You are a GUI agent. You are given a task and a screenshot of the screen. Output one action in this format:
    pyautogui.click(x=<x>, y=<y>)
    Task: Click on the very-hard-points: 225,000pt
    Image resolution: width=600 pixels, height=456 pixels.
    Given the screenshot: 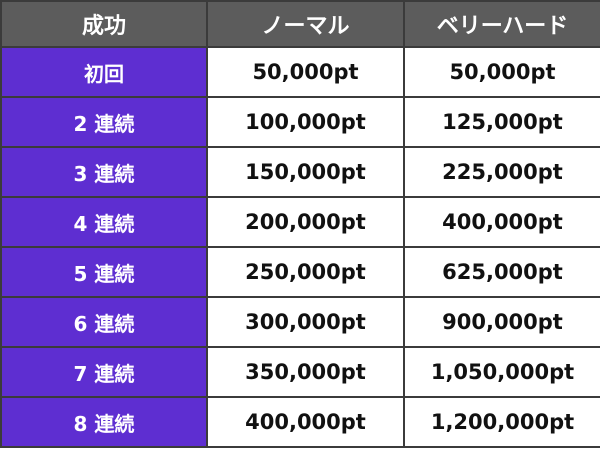 What is the action you would take?
    pyautogui.click(x=501, y=172)
    